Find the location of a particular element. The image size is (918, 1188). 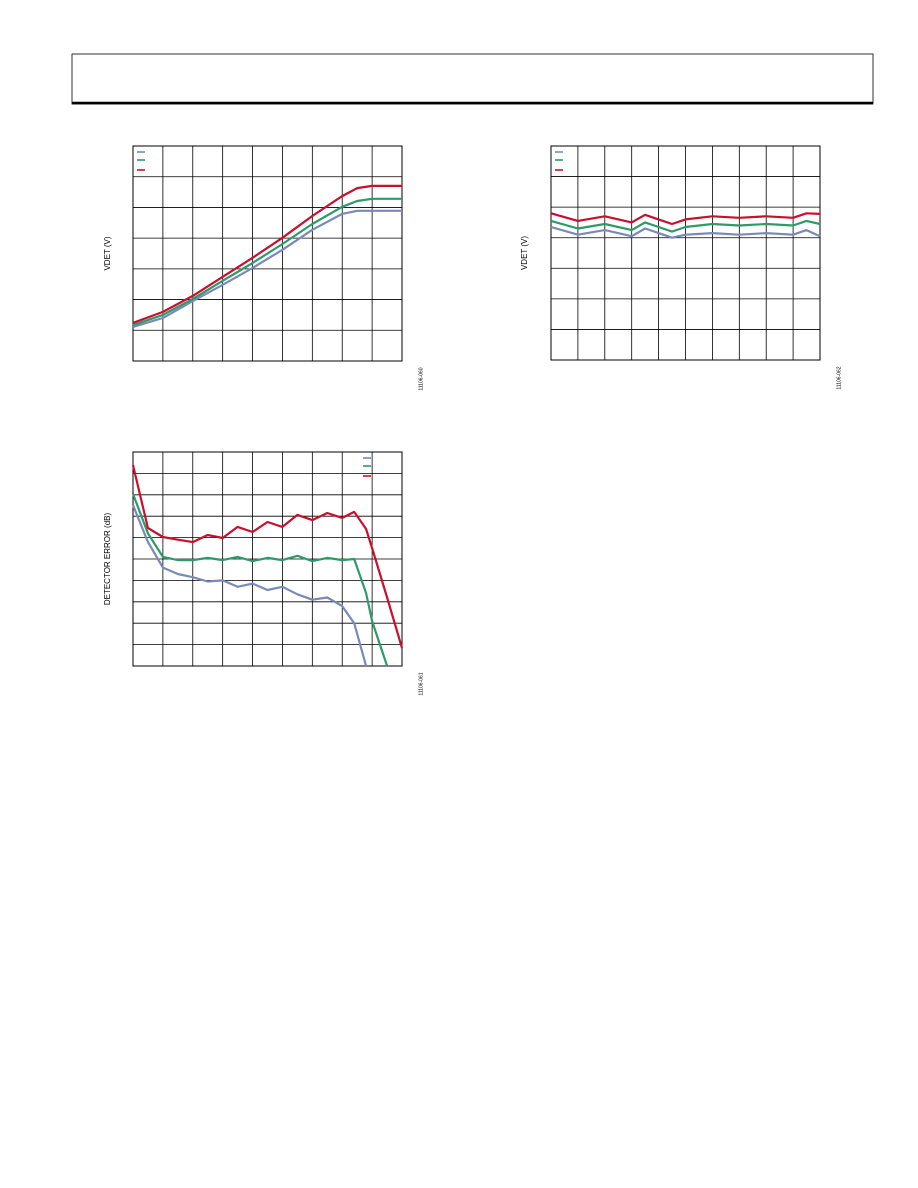

figure-id: 11106-061 is located at coordinates (421, 683).